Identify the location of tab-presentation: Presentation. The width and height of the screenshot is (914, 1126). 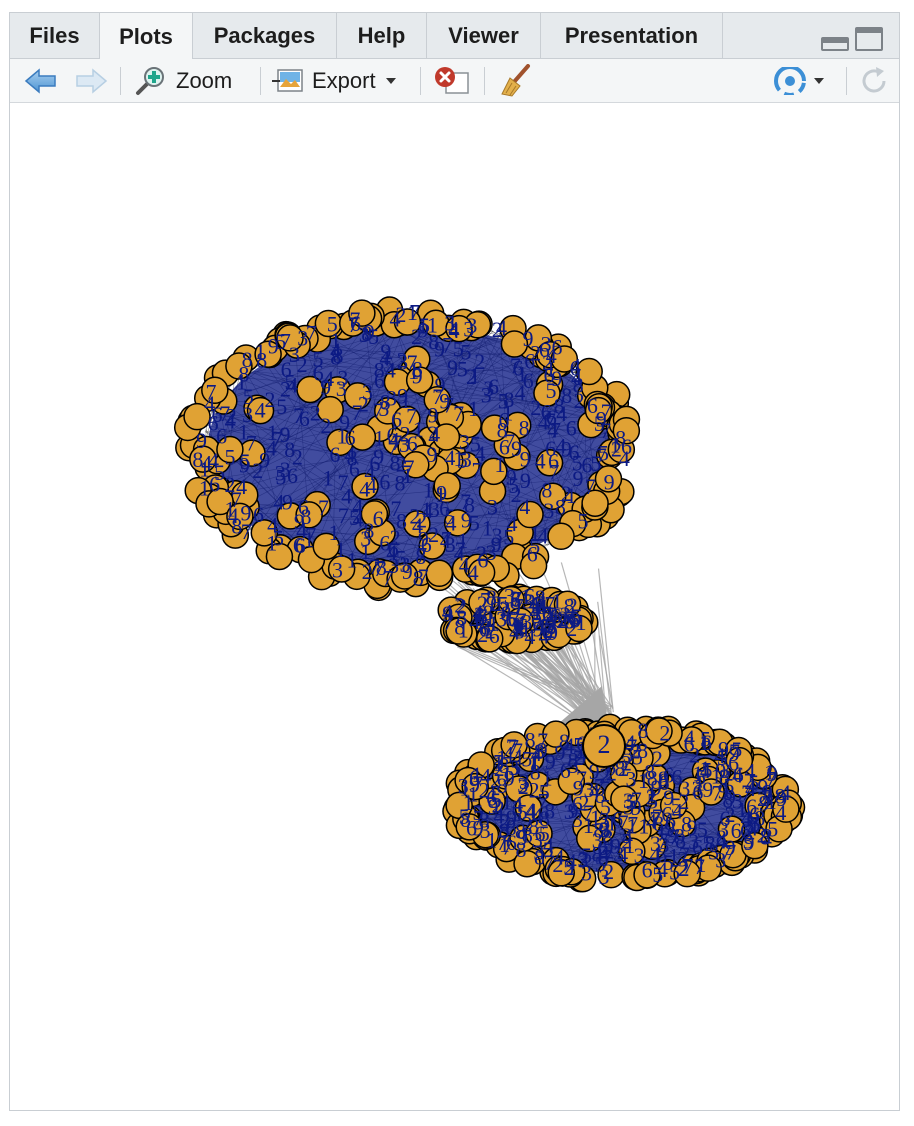
(632, 36).